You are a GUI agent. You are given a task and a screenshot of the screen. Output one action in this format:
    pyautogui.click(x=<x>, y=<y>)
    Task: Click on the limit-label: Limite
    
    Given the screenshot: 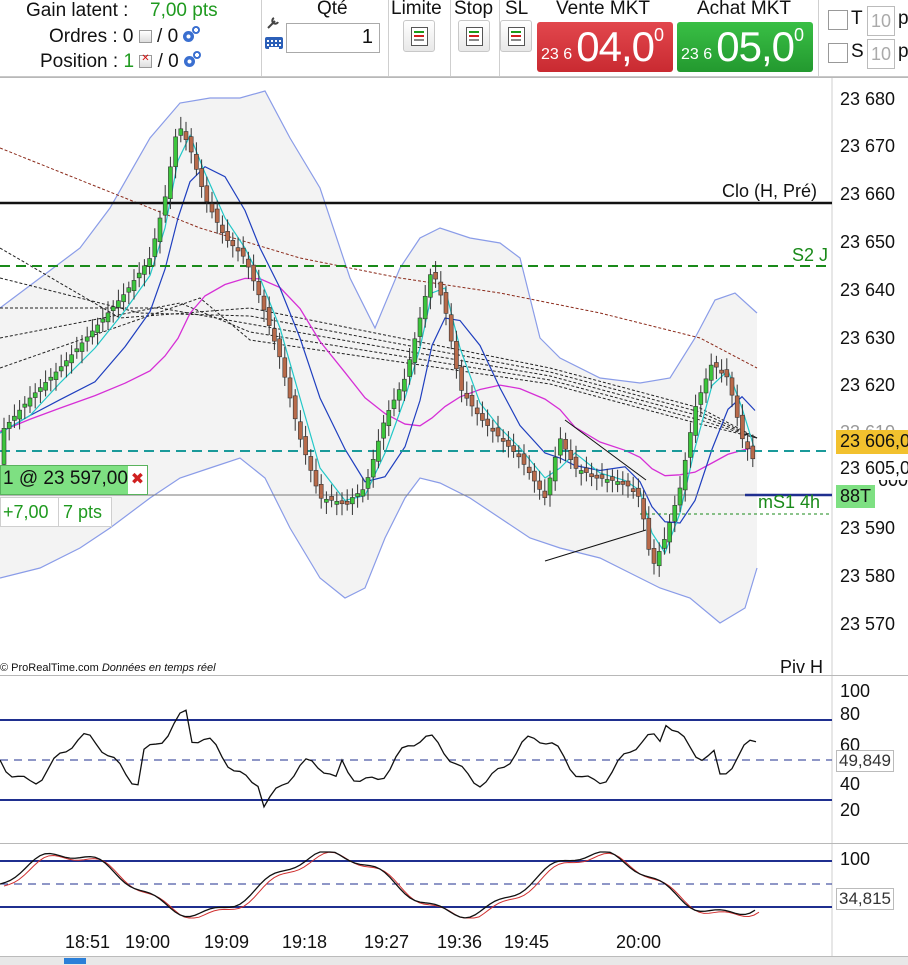 What is the action you would take?
    pyautogui.click(x=416, y=9)
    